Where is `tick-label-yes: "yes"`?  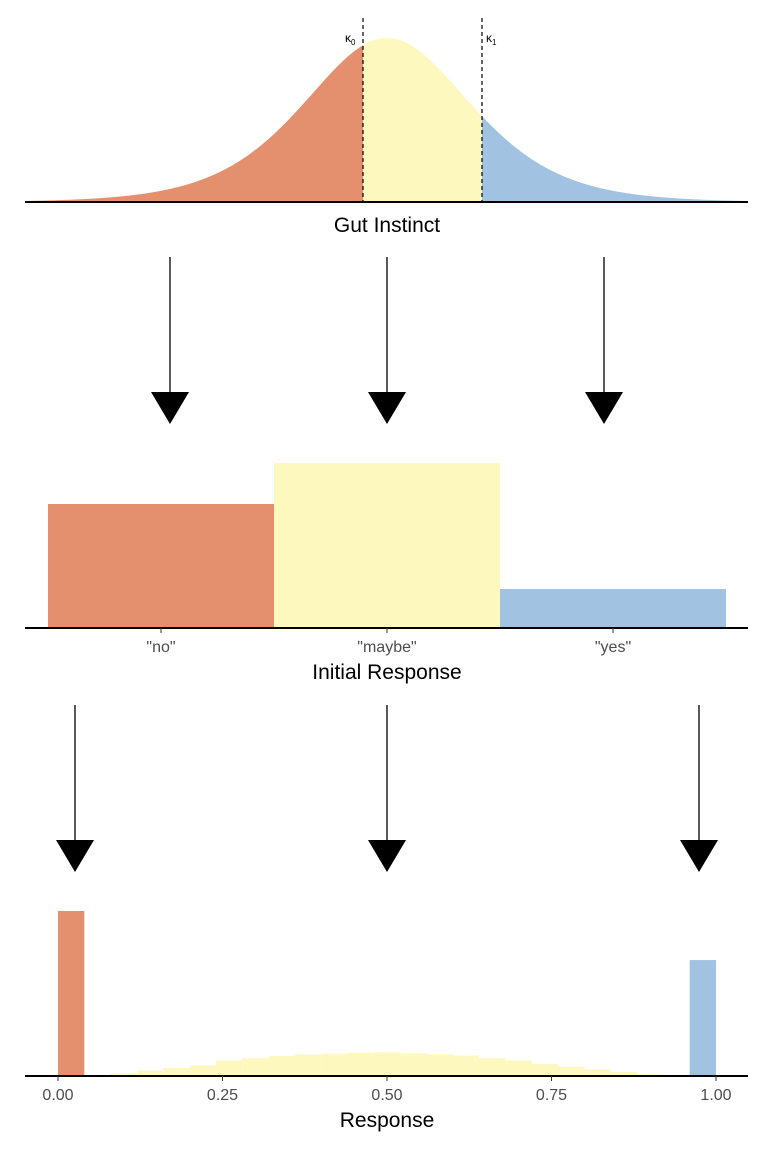
tick-label-yes: "yes" is located at coordinates (613, 647).